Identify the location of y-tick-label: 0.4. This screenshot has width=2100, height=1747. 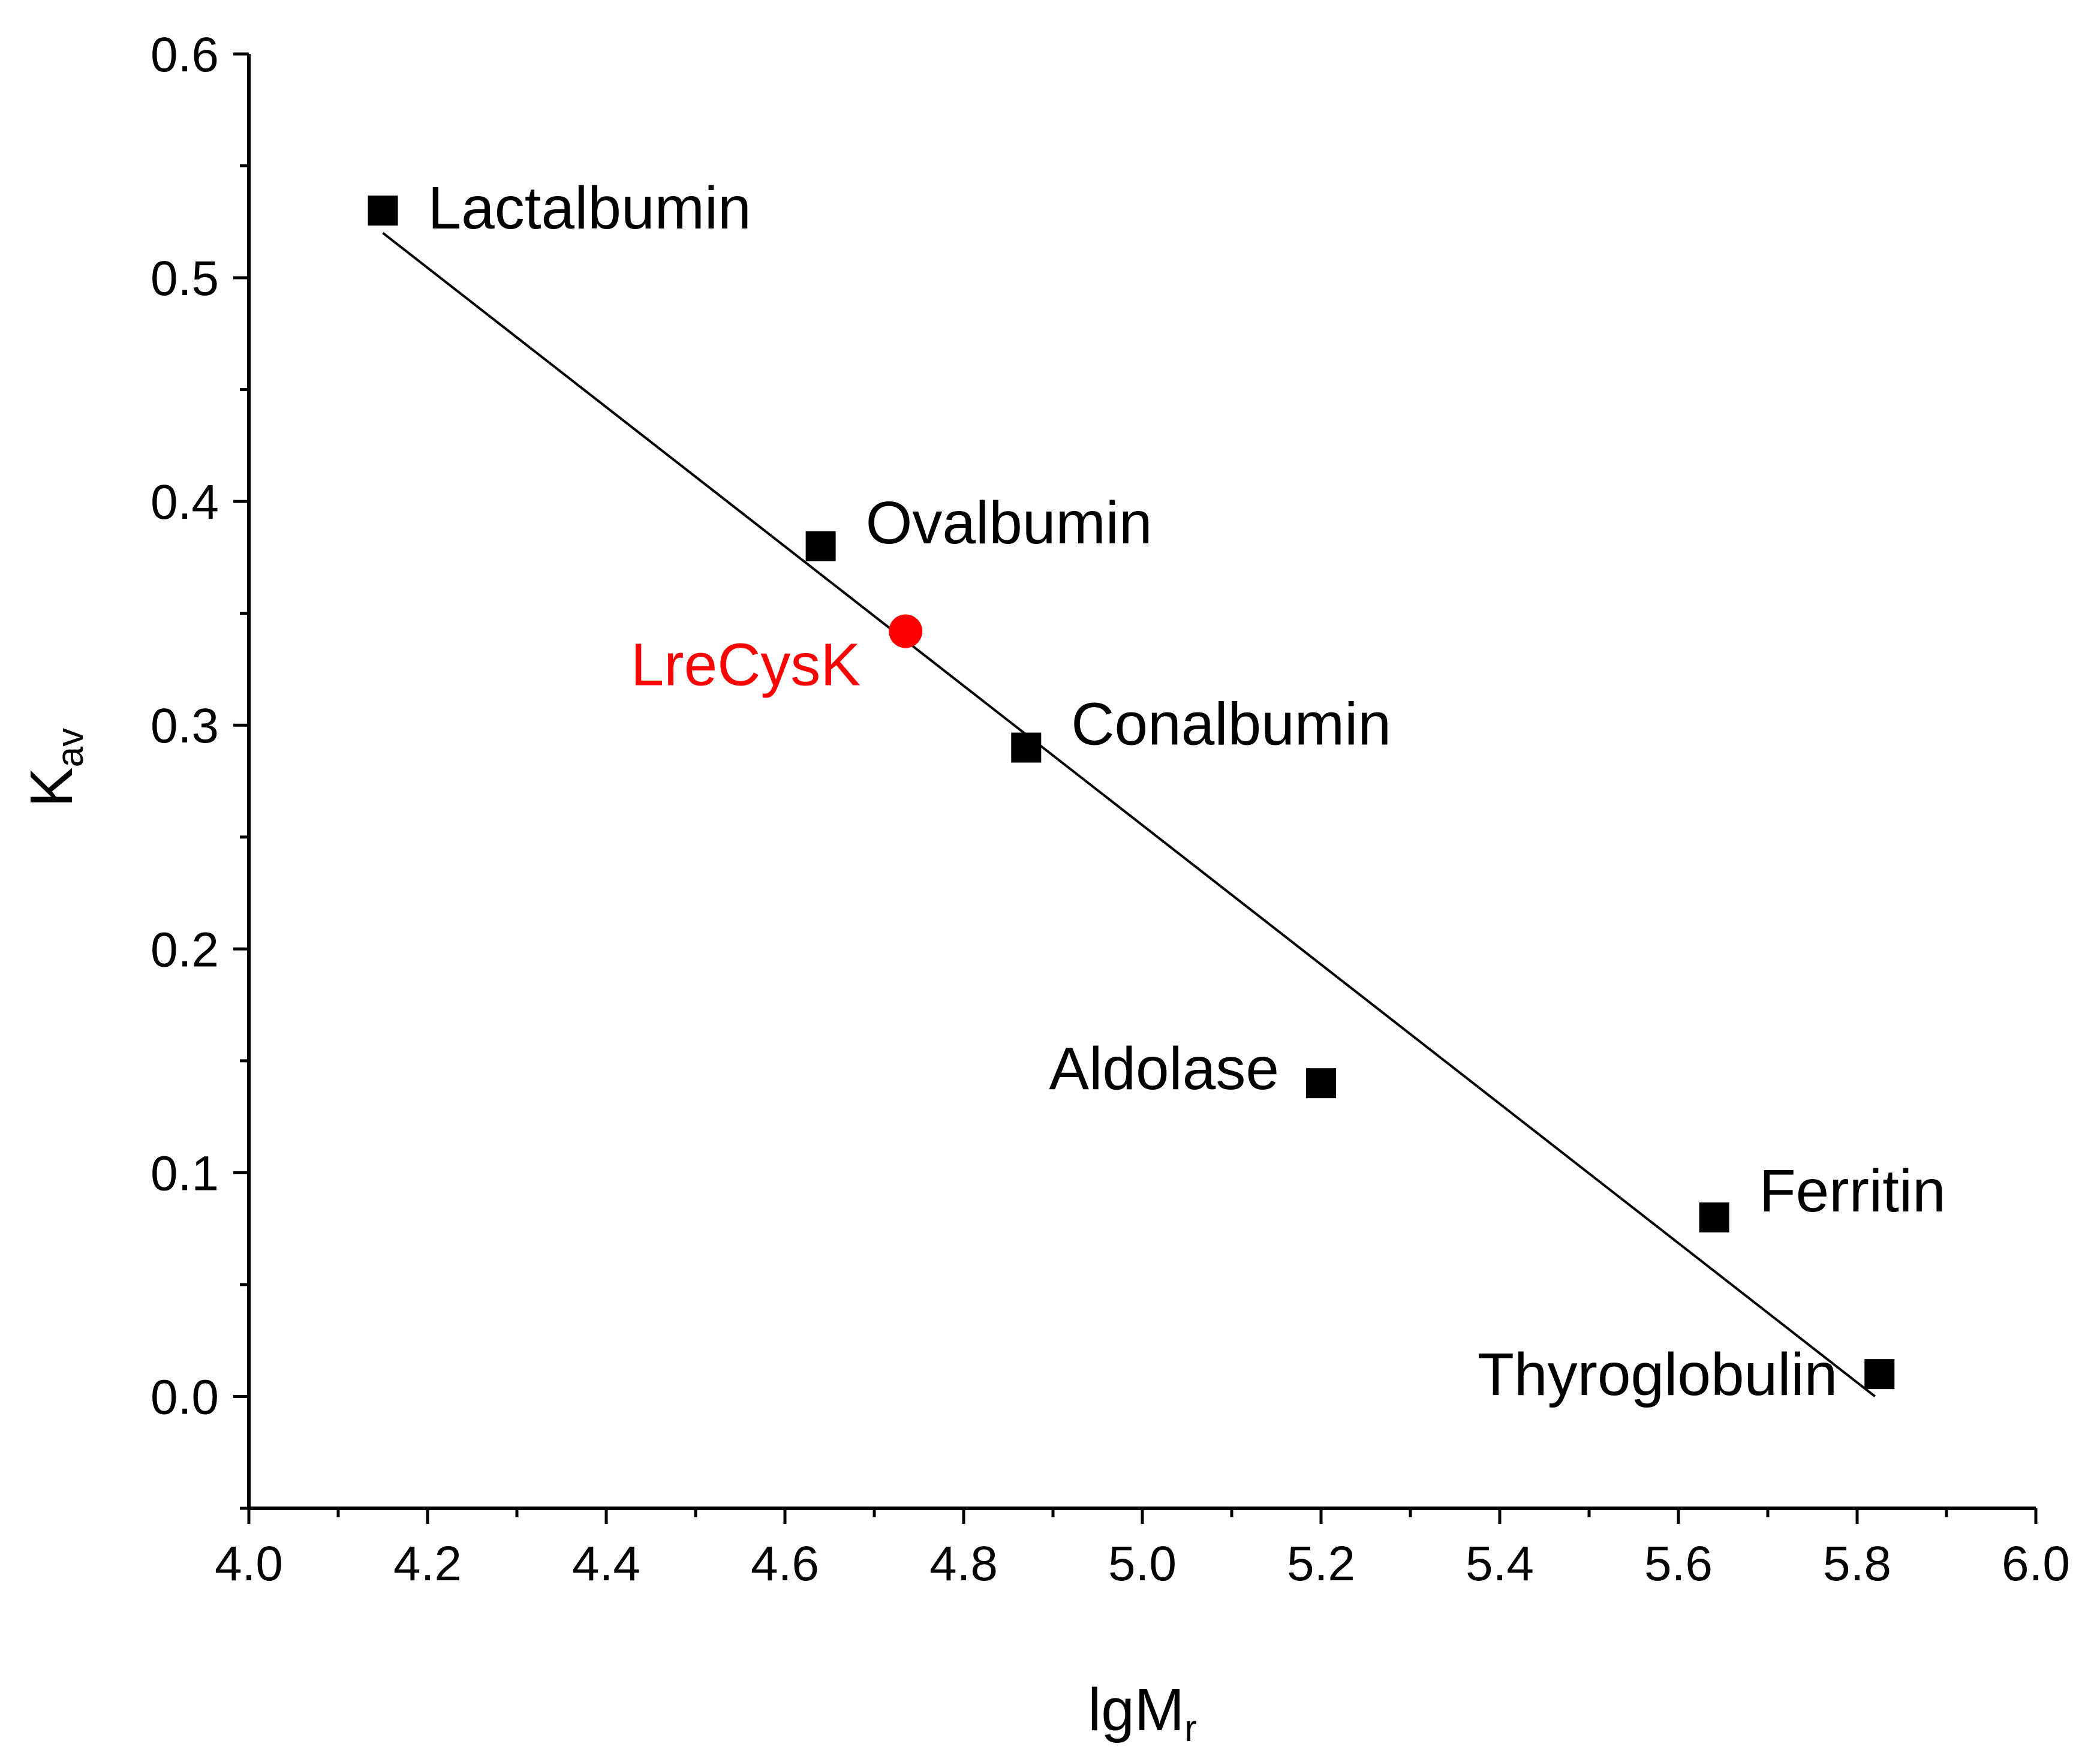
(185, 503).